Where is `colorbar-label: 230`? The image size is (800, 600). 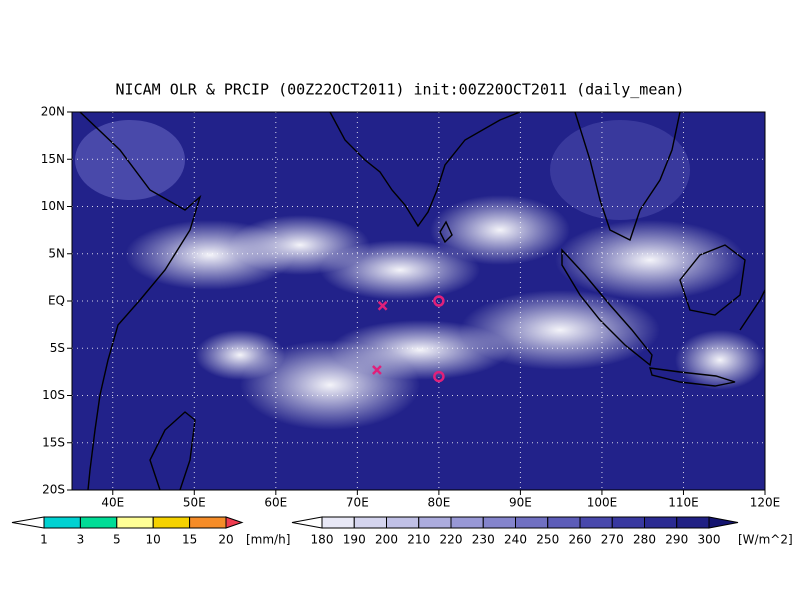 colorbar-label: 230 is located at coordinates (483, 540).